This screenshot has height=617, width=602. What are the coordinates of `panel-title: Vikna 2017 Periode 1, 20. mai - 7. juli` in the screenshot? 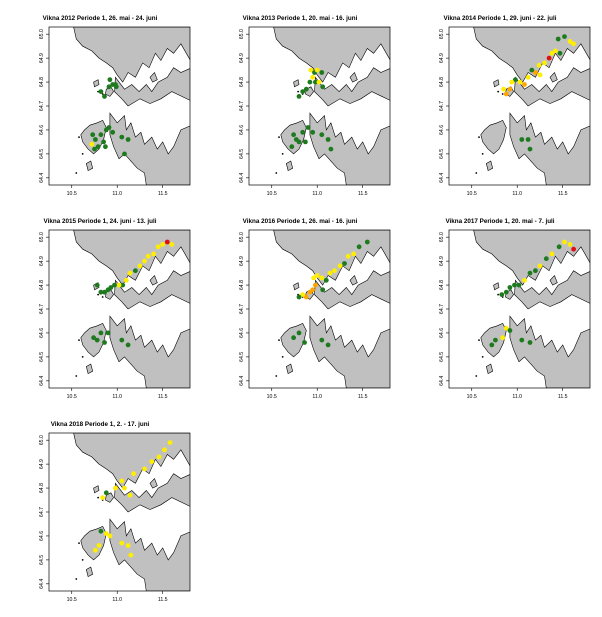 It's located at (500, 221).